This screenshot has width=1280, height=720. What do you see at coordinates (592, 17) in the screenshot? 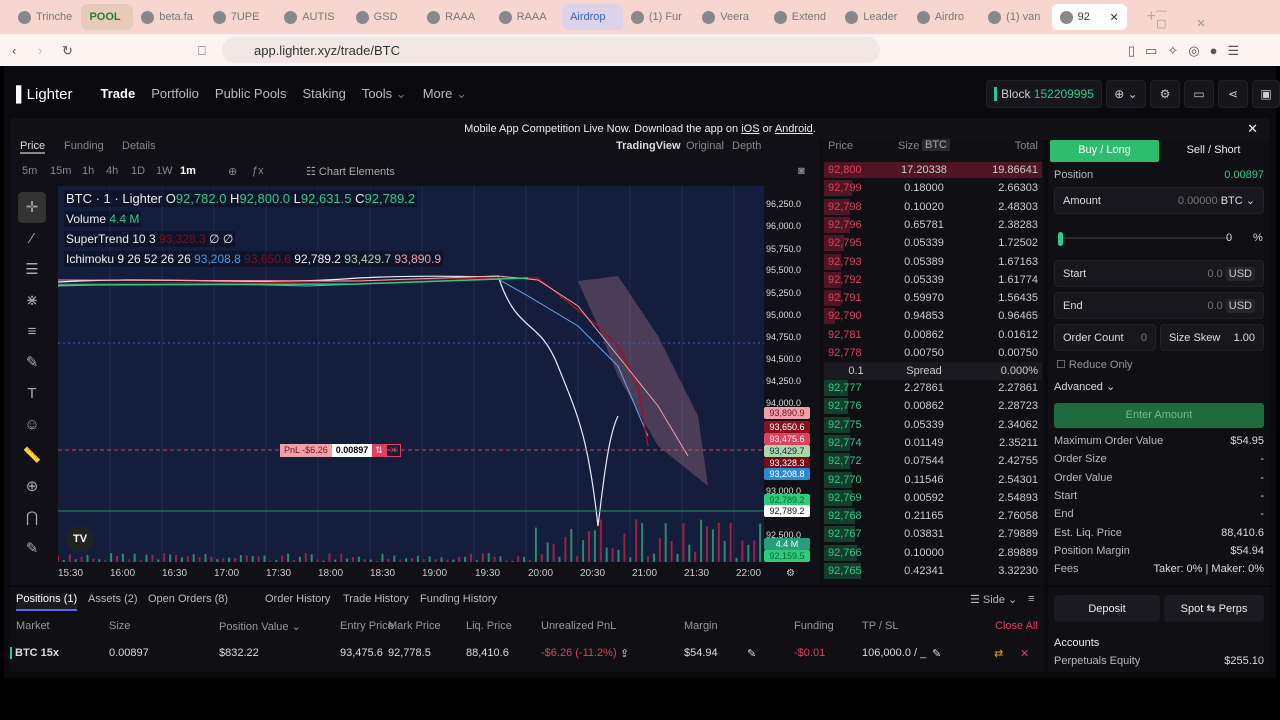
I see `browser-tab: Airdrop` at bounding box center [592, 17].